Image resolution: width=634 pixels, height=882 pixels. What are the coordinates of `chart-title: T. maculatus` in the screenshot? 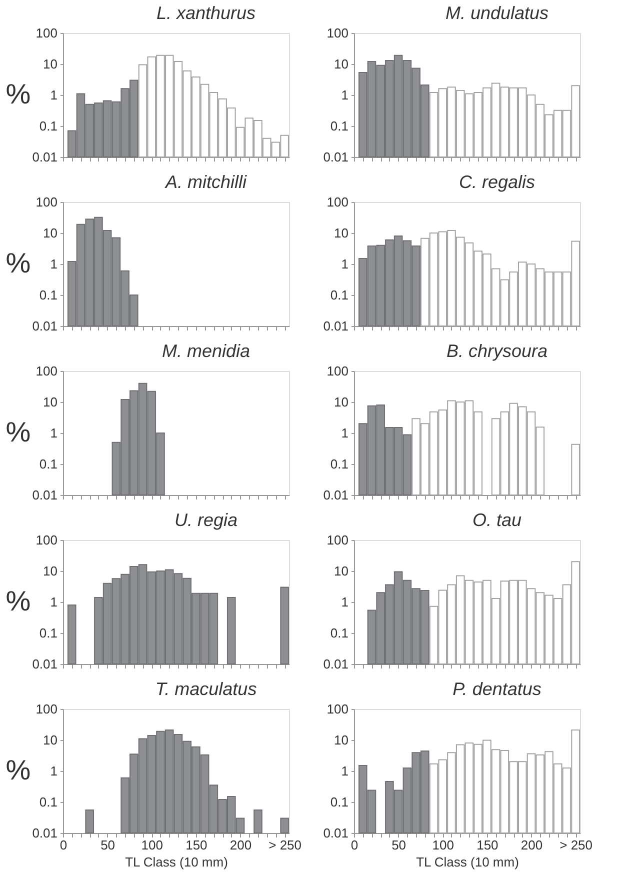 It's located at (206, 689).